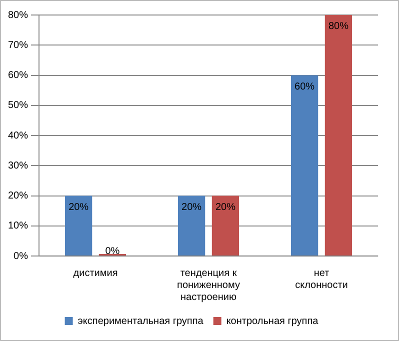 This screenshot has width=399, height=341. What do you see at coordinates (208, 285) in the screenshot?
I see `x-tick-label: тенденция к пониженному настроению` at bounding box center [208, 285].